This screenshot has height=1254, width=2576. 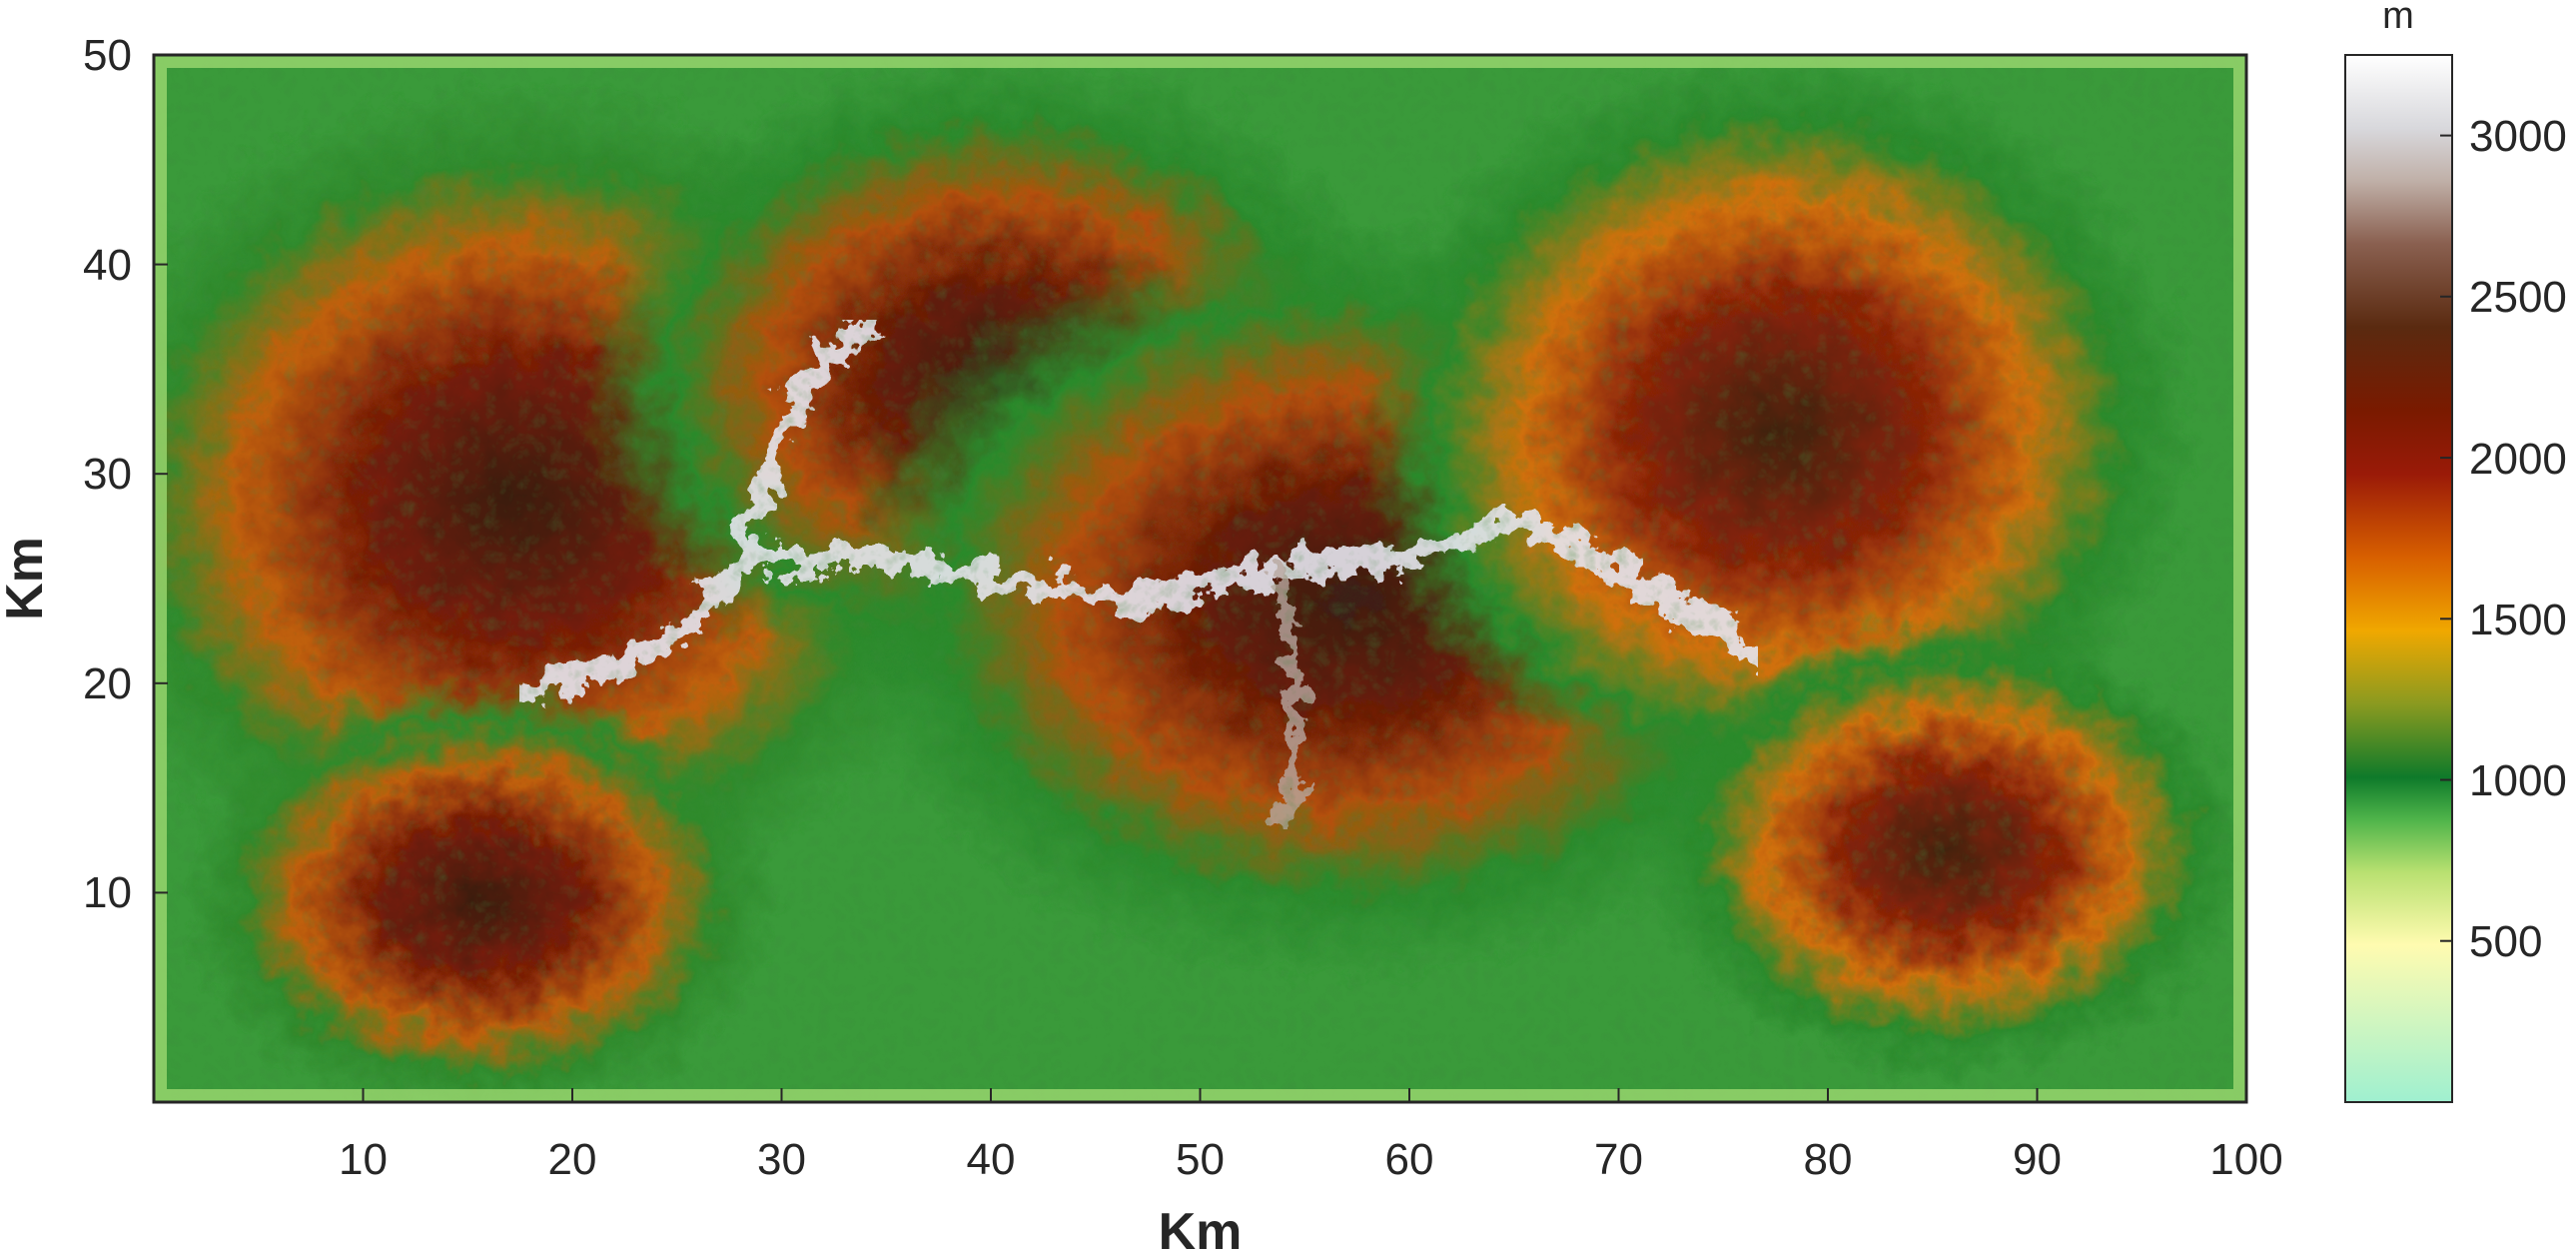 I want to click on y-tick-label: 50, so click(x=108, y=55).